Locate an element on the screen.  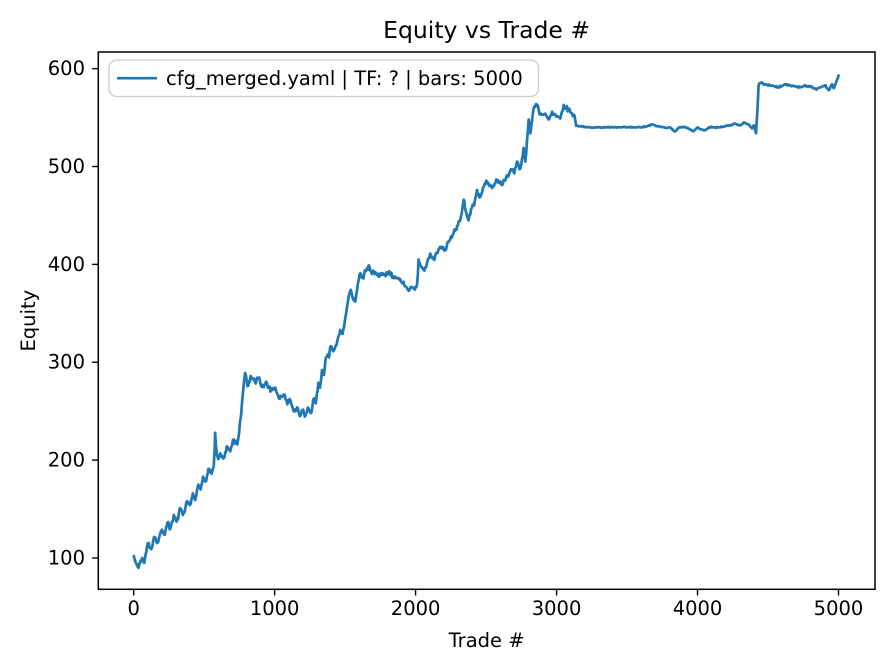
legend-box is located at coordinates (324, 78).